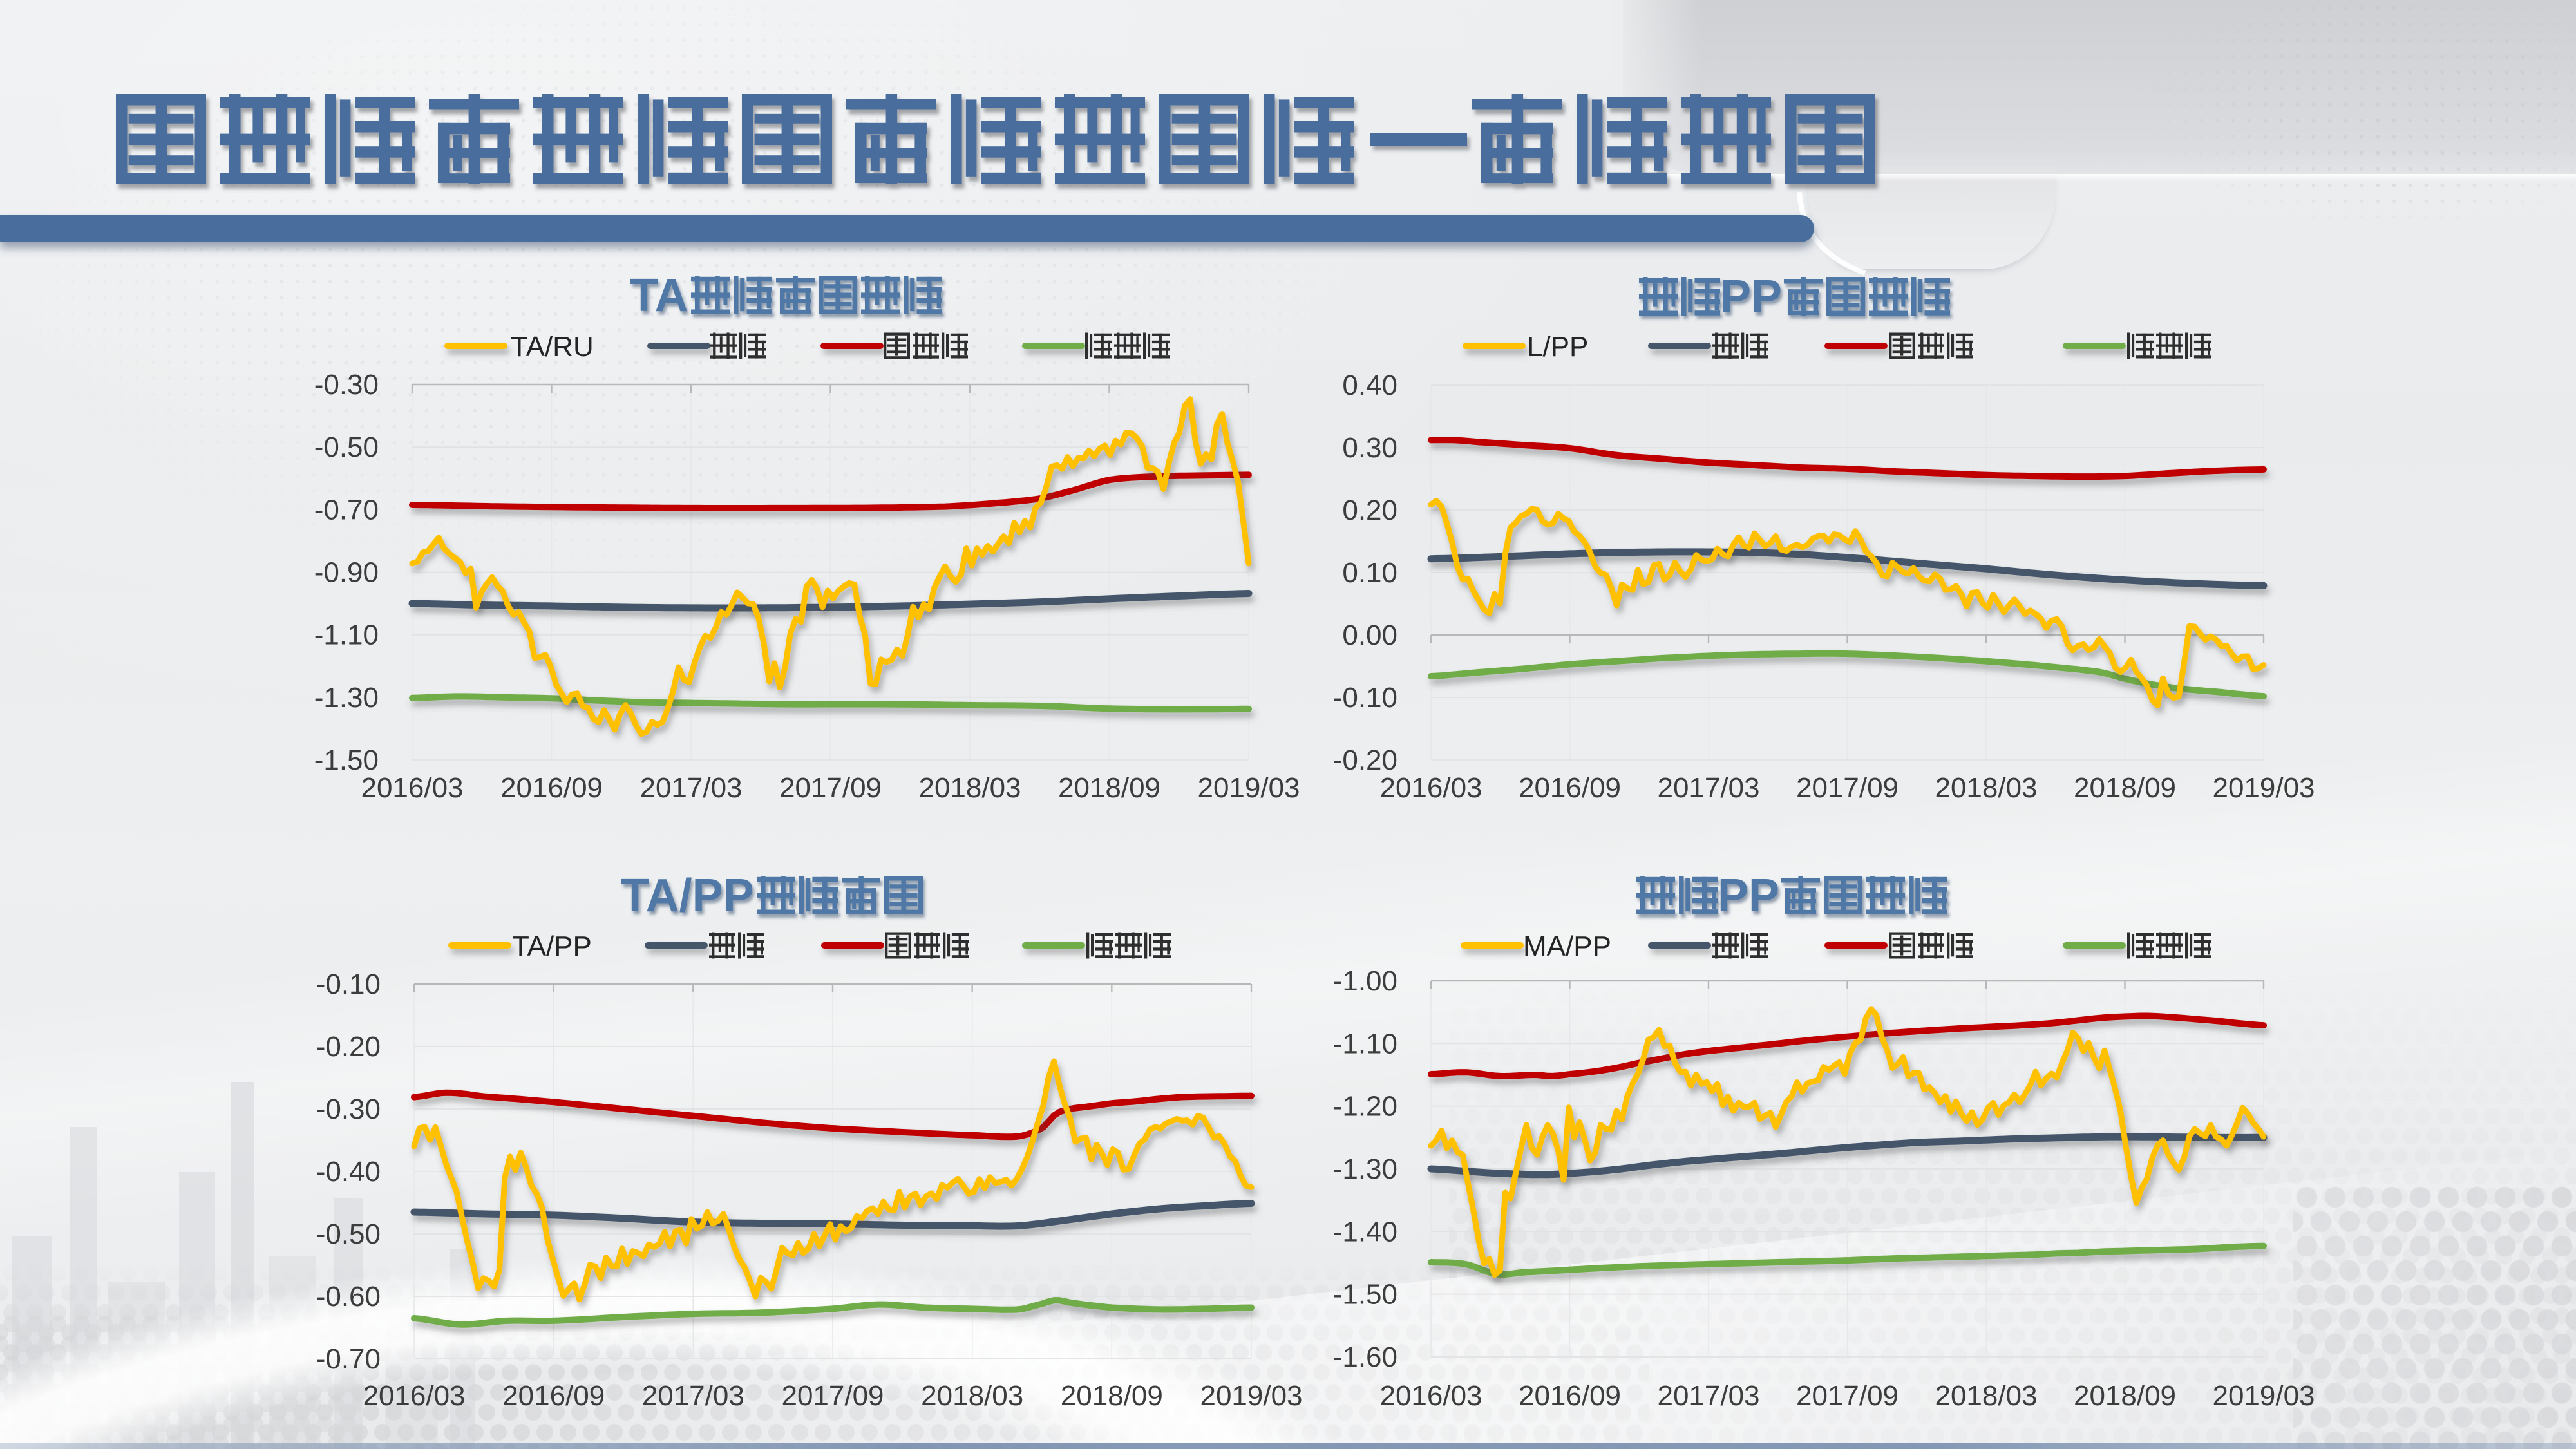 The height and width of the screenshot is (1449, 2576). What do you see at coordinates (1365, 1231) in the screenshot?
I see `svg-text: -1.40` at bounding box center [1365, 1231].